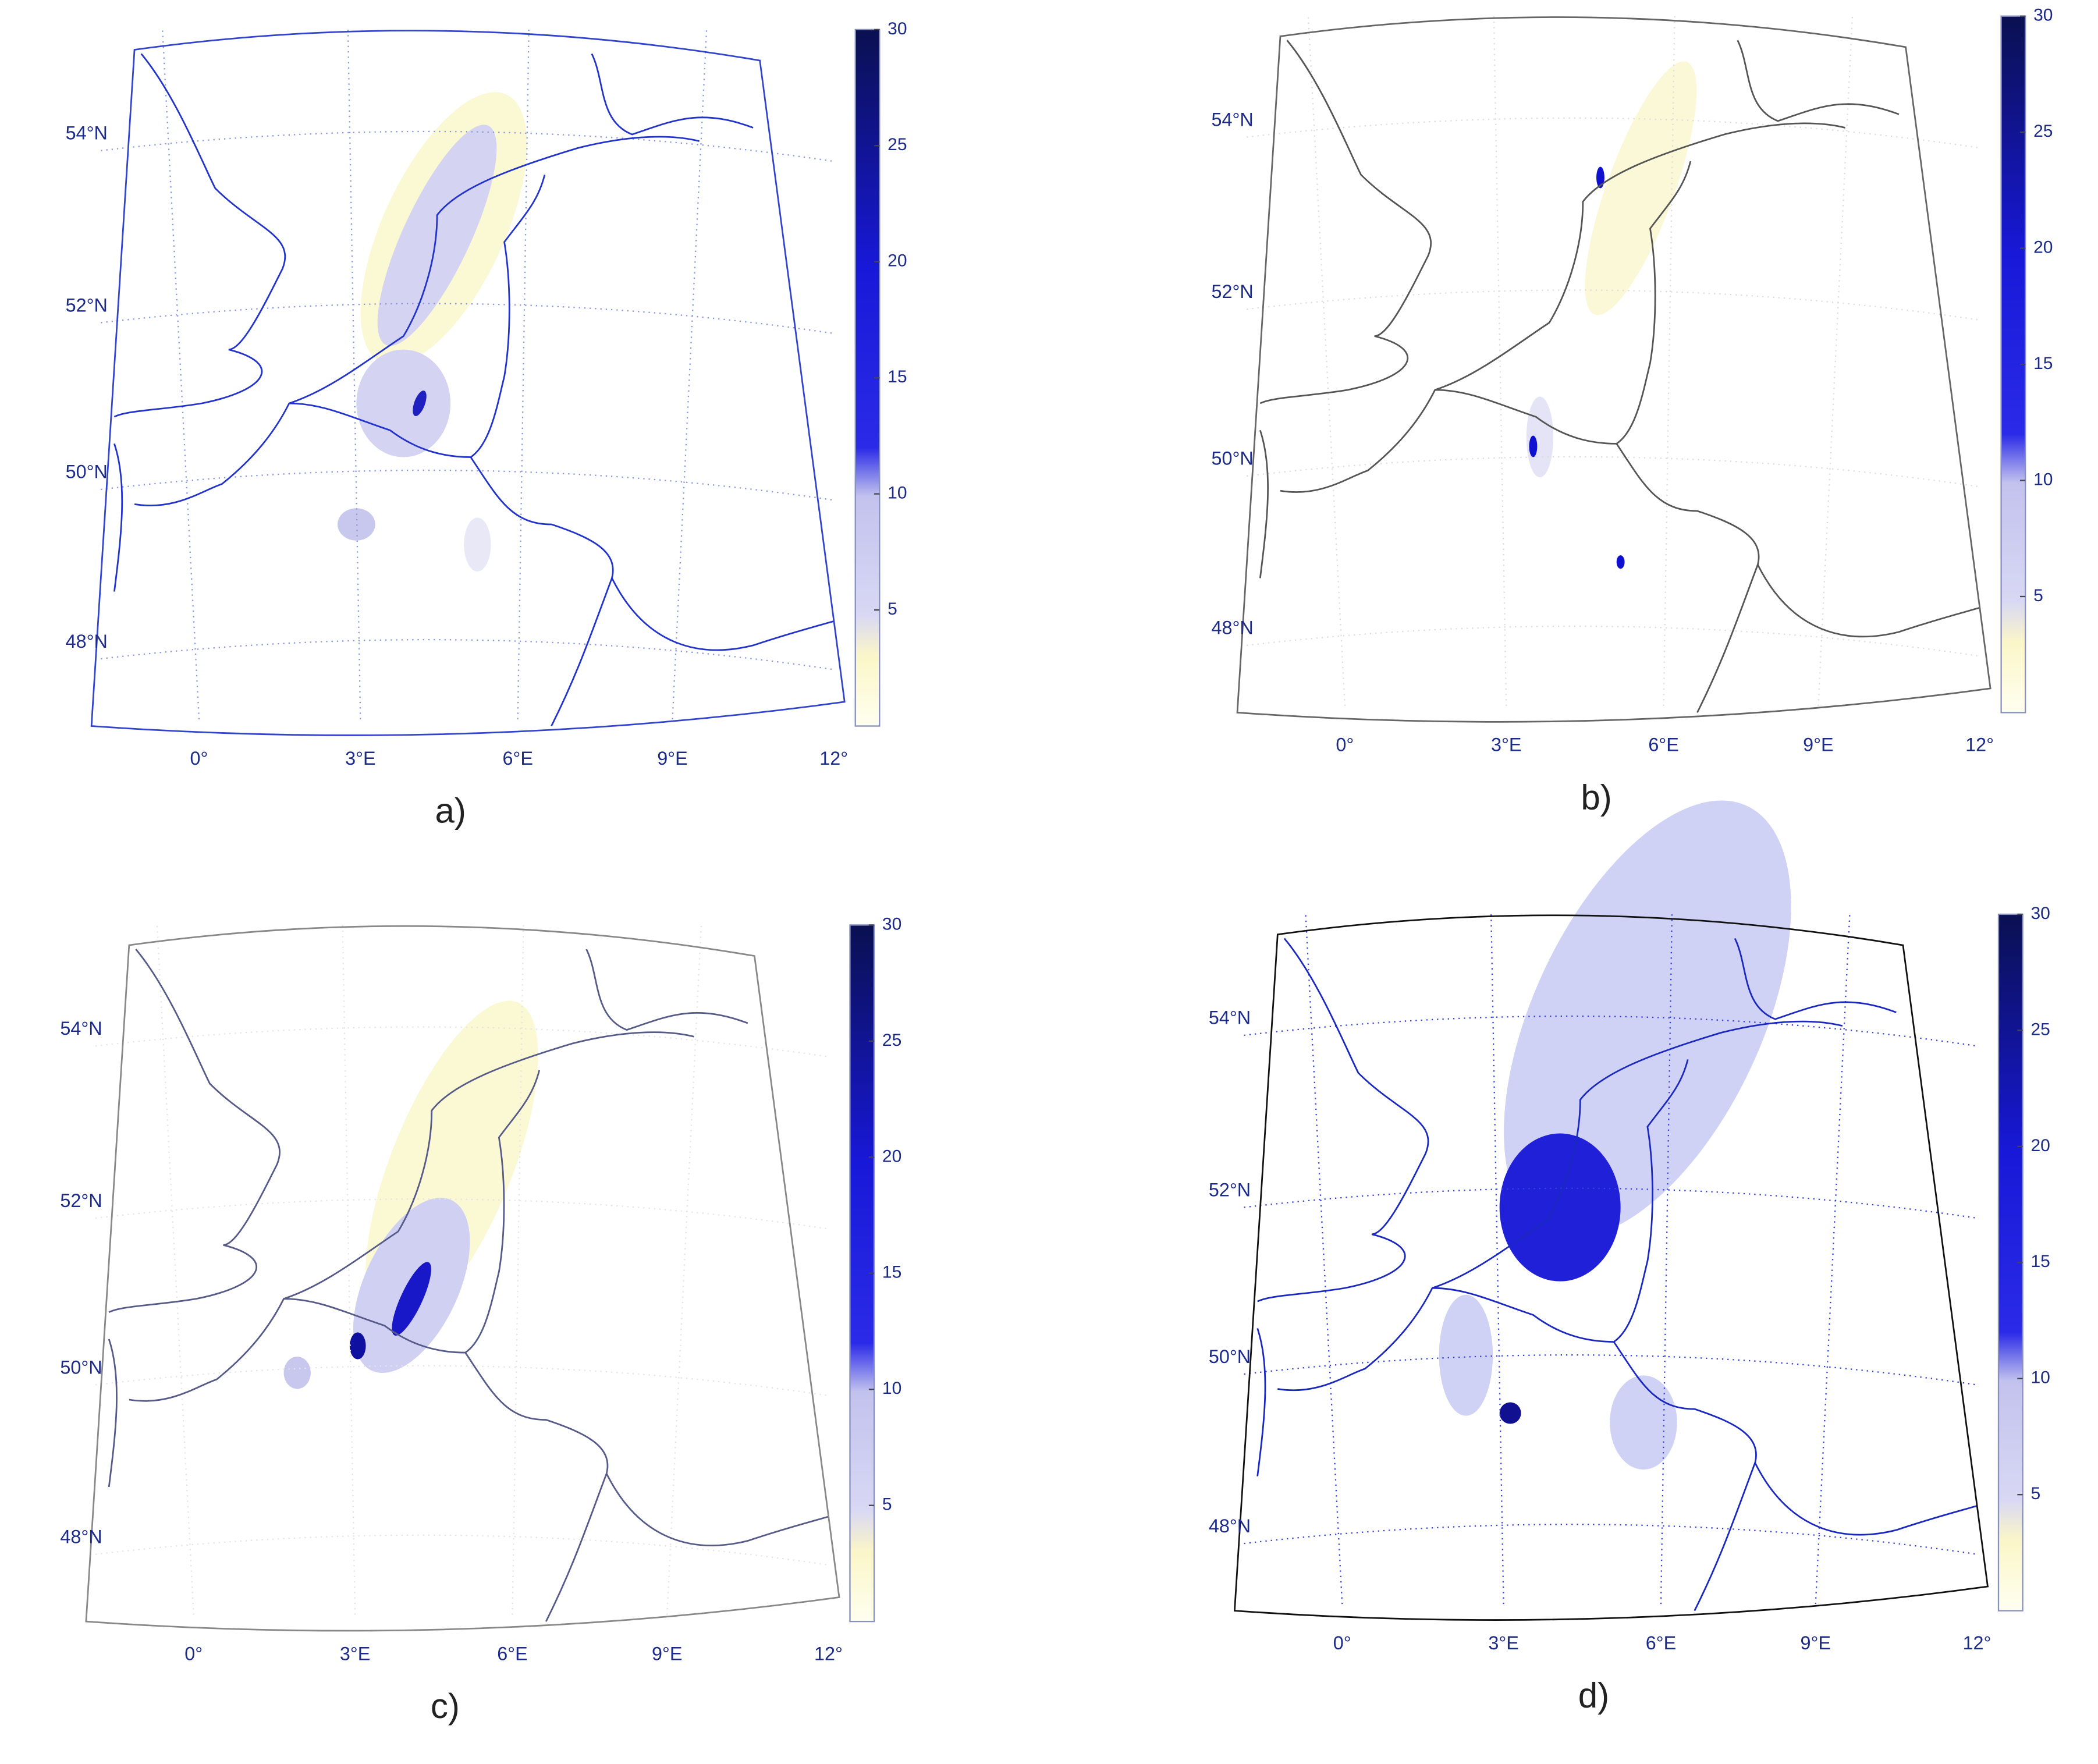 The height and width of the screenshot is (1764, 2098). I want to click on panel-label: b), so click(1596, 797).